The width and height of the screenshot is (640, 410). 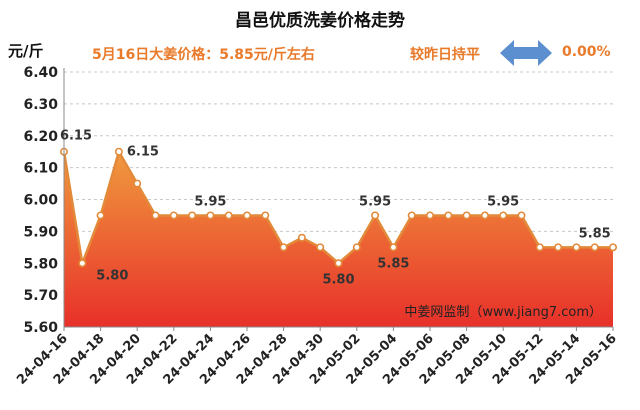 I want to click on y-tick-label: 6.10, so click(x=40, y=169).